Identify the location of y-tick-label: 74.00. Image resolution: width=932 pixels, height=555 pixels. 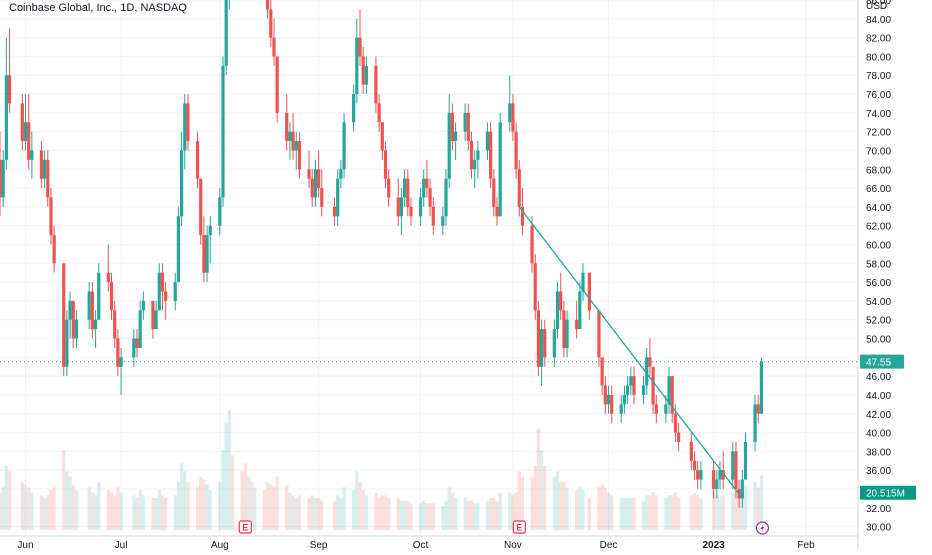
(878, 114).